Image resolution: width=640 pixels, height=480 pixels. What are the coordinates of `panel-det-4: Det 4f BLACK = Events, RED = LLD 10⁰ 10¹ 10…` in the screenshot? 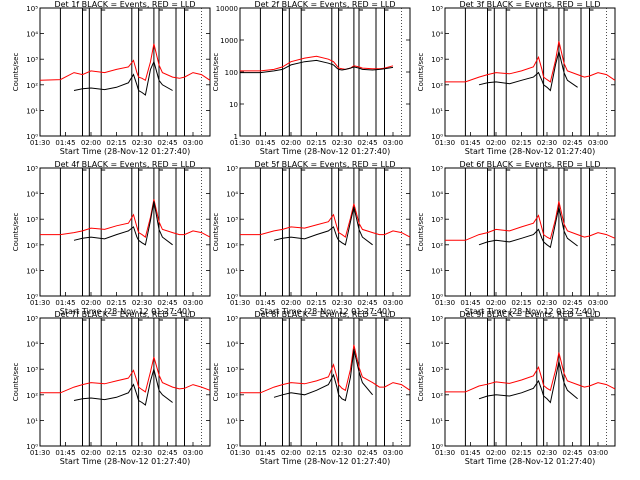 It's located at (111, 238).